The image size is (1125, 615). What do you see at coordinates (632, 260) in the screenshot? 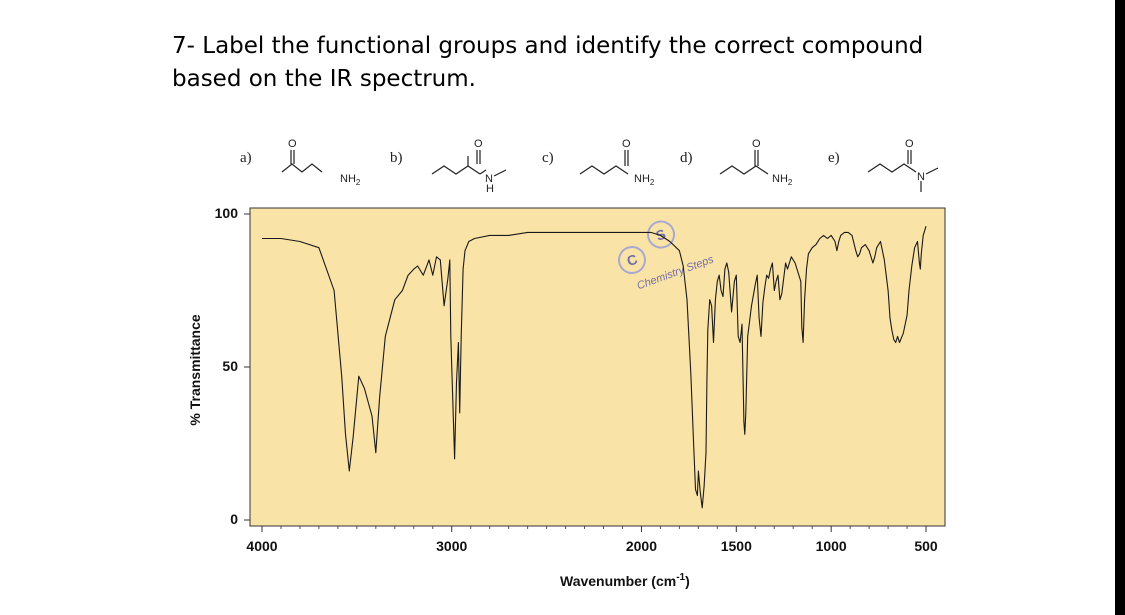
I see `watermark-badge-c` at bounding box center [632, 260].